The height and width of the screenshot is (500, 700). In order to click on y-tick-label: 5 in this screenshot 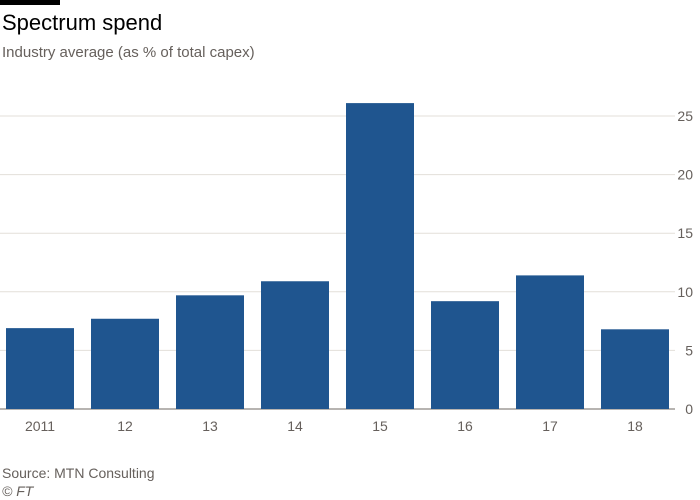, I will do `click(689, 350)`.